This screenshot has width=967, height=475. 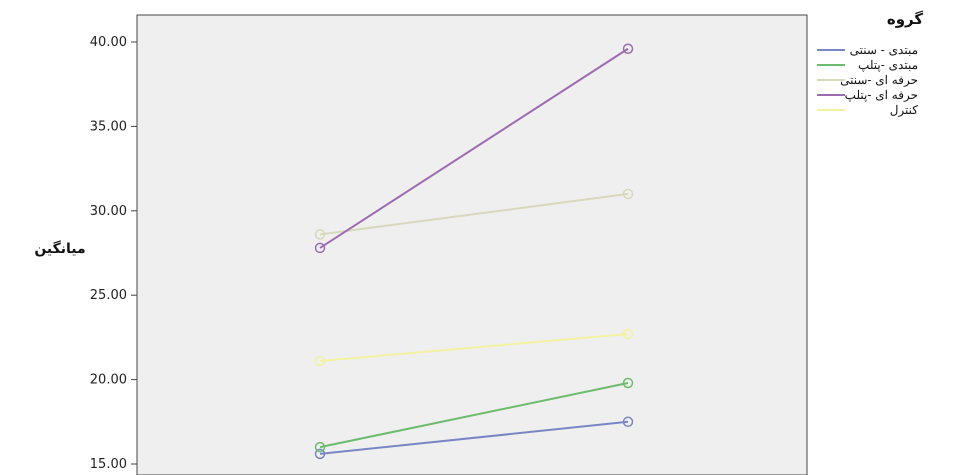 What do you see at coordinates (108, 211) in the screenshot?
I see `y-tick-label: 30.00` at bounding box center [108, 211].